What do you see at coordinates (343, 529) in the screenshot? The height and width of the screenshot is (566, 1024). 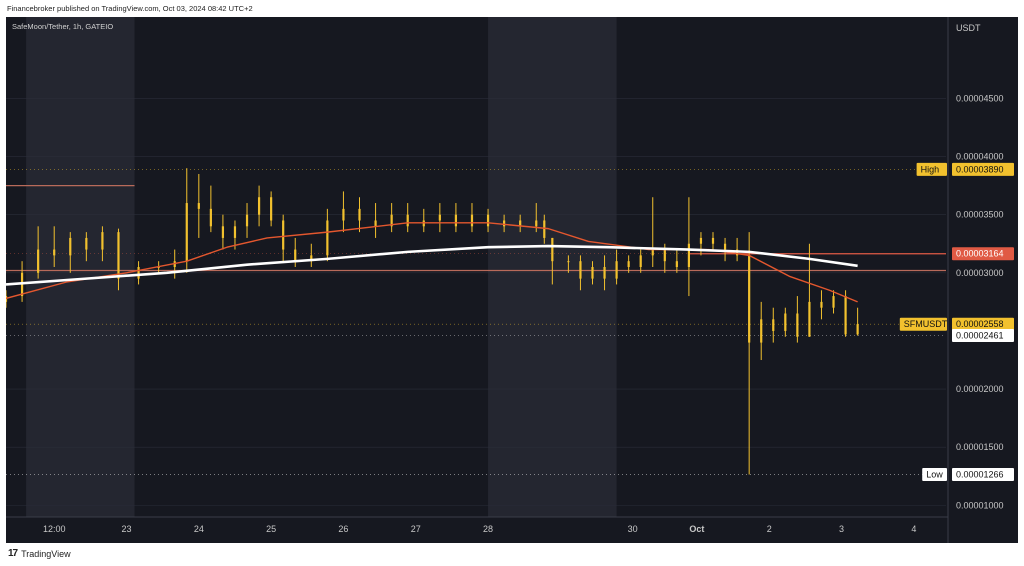 I see `x-tick-label: 26` at bounding box center [343, 529].